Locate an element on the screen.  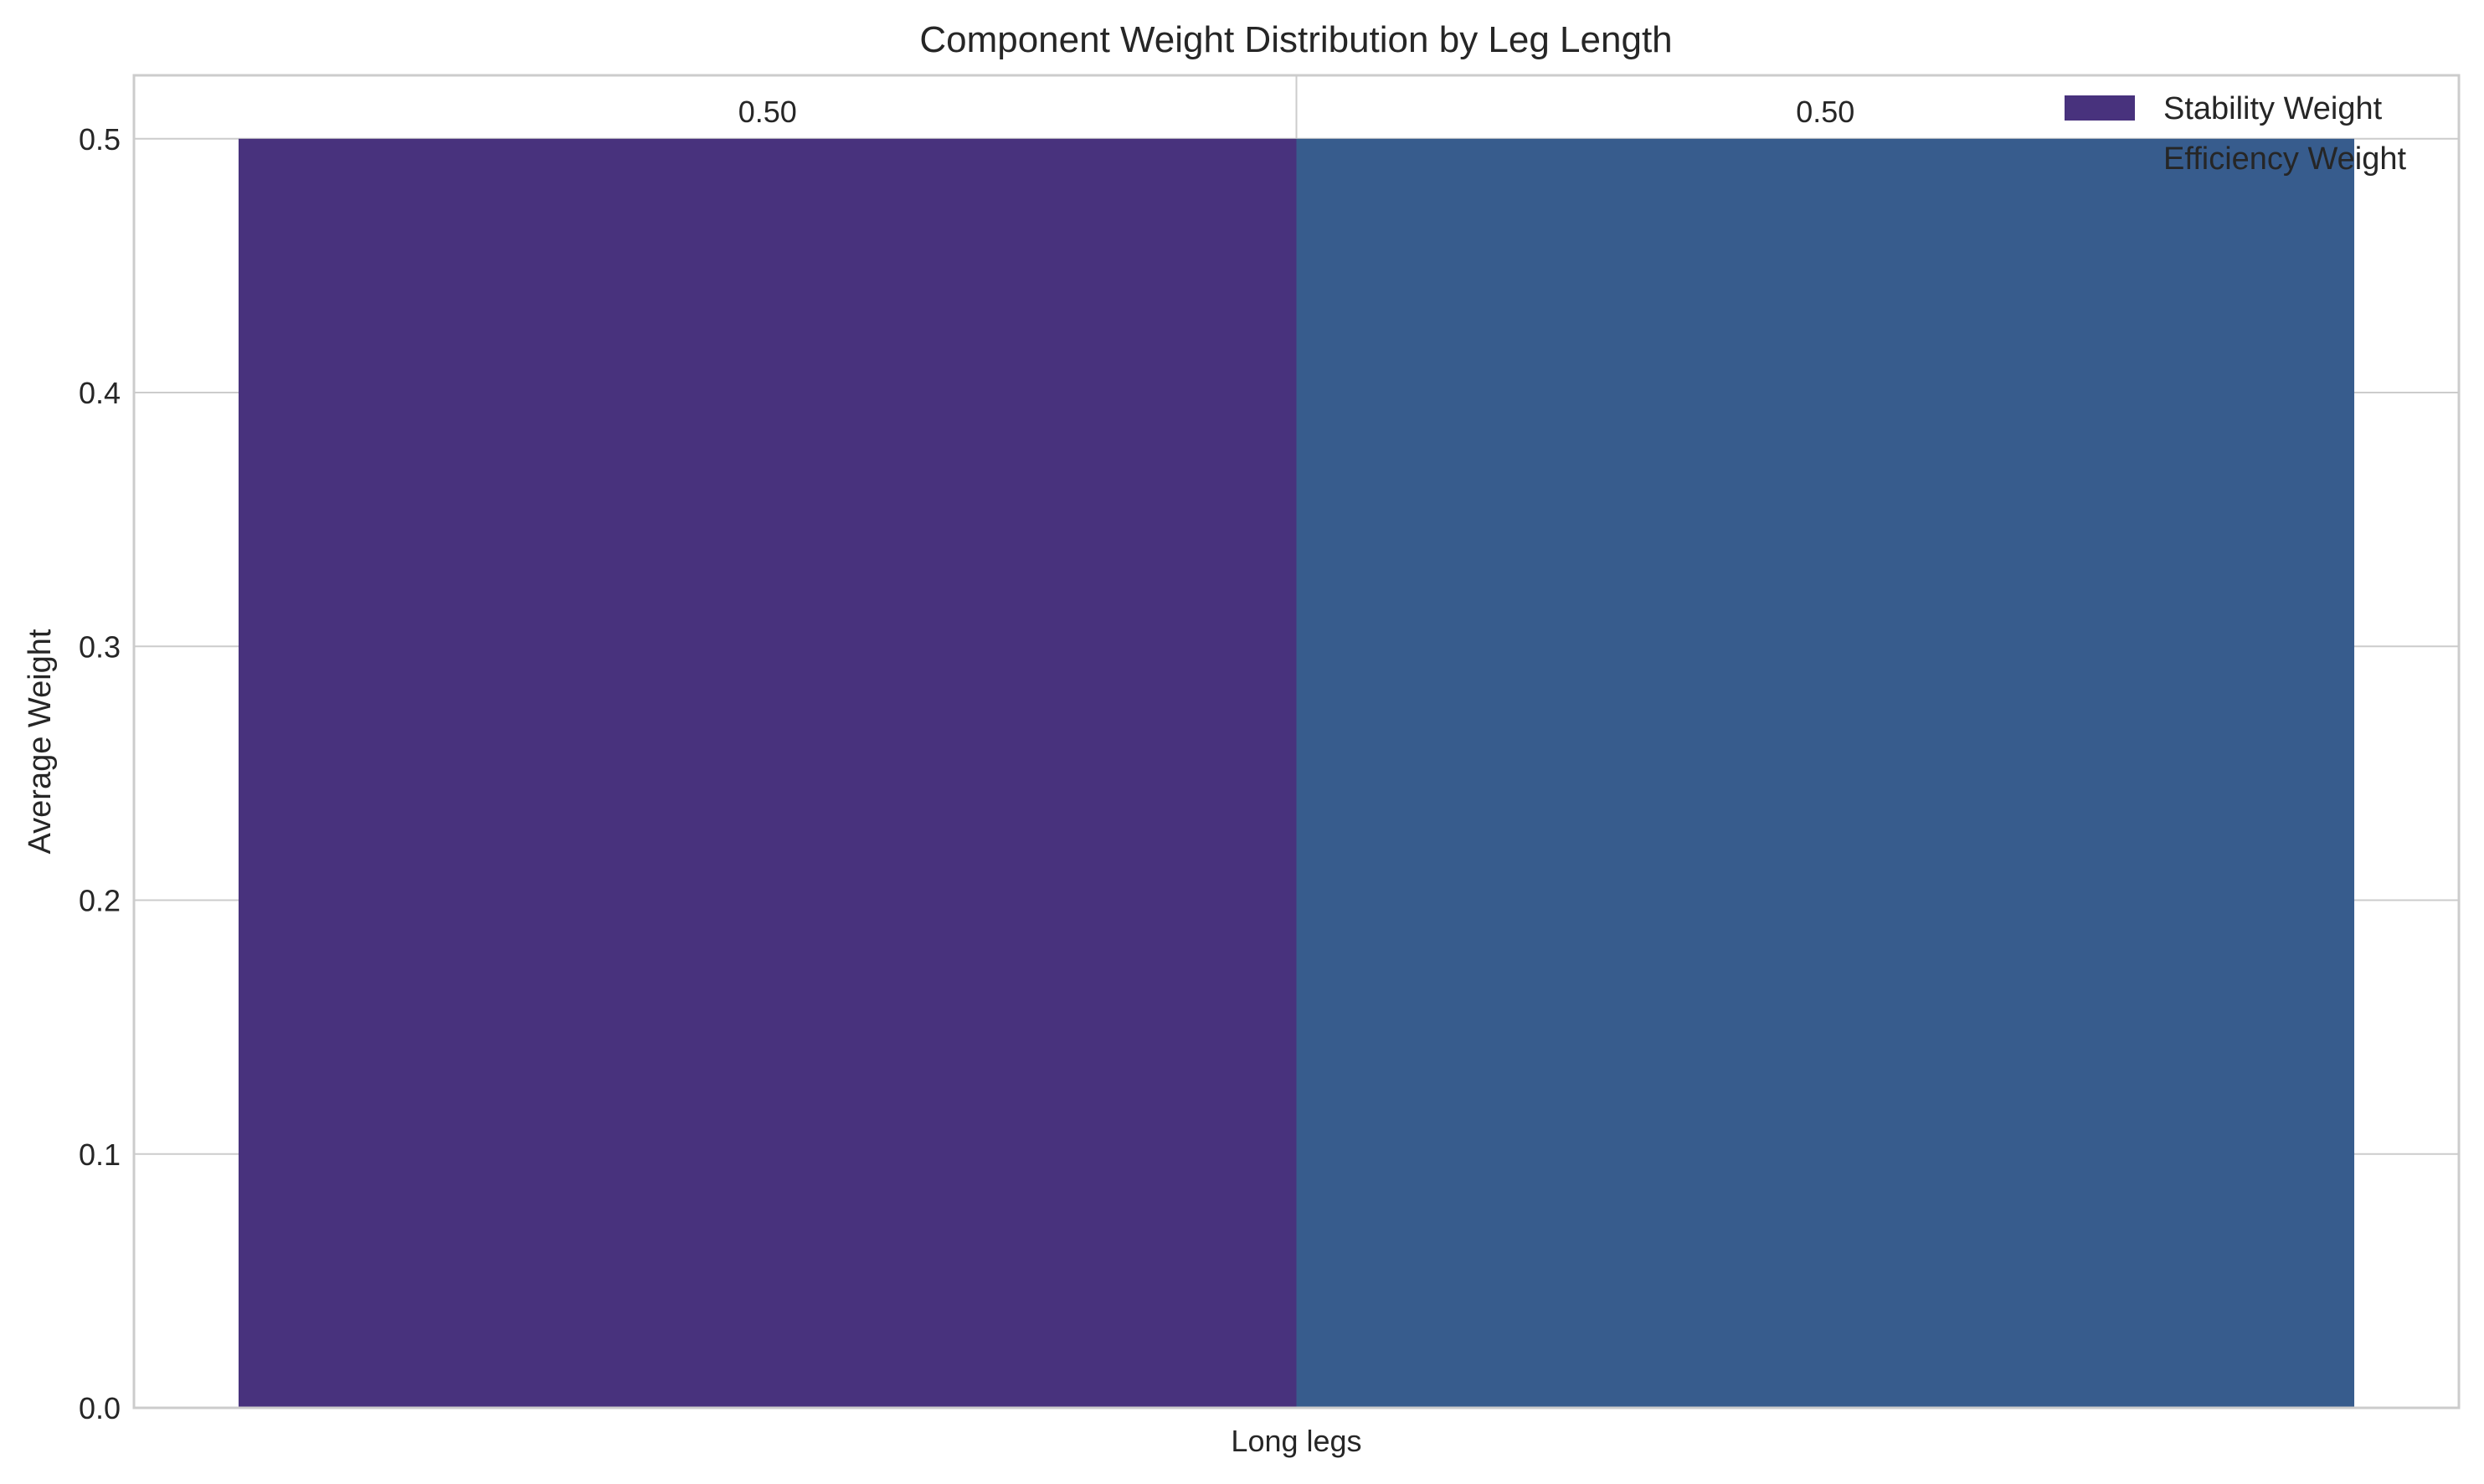
y-axis-ticks: 0.0 0.1 0.2 0.3 0.4 0.5 is located at coordinates (100, 773).